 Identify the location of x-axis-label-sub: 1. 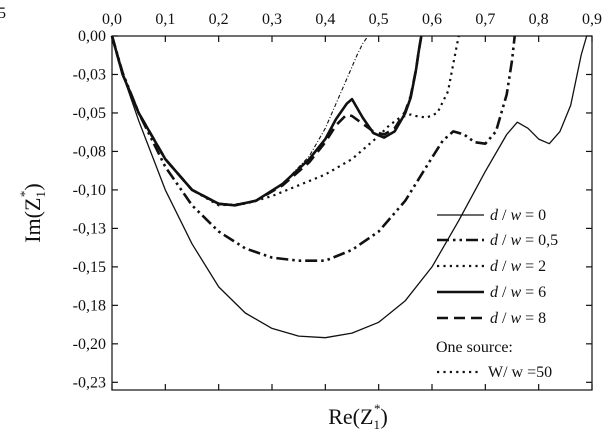
(376, 424).